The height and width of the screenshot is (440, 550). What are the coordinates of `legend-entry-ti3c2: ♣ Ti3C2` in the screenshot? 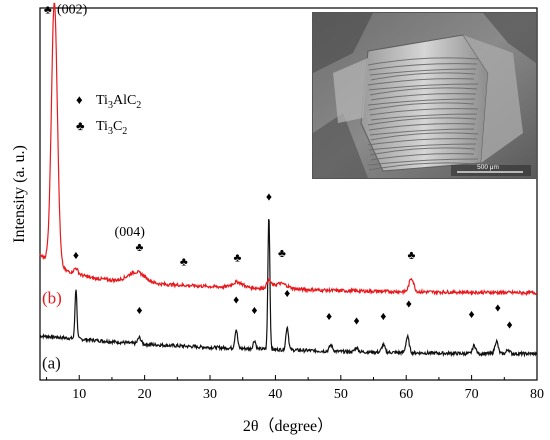 It's located at (101, 127).